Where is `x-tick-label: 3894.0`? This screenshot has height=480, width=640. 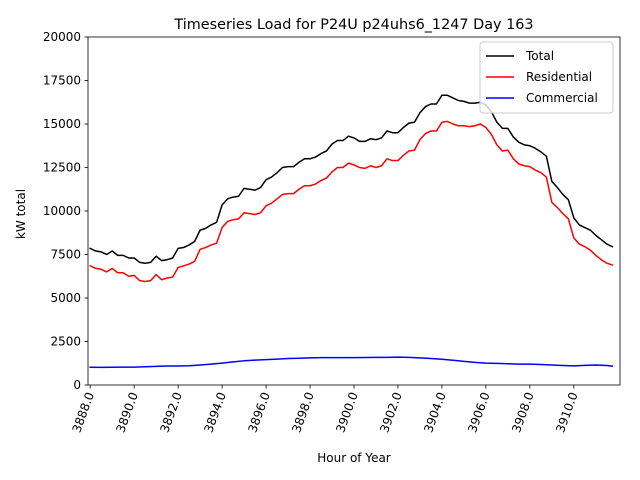 x-tick-label: 3894.0 is located at coordinates (215, 412).